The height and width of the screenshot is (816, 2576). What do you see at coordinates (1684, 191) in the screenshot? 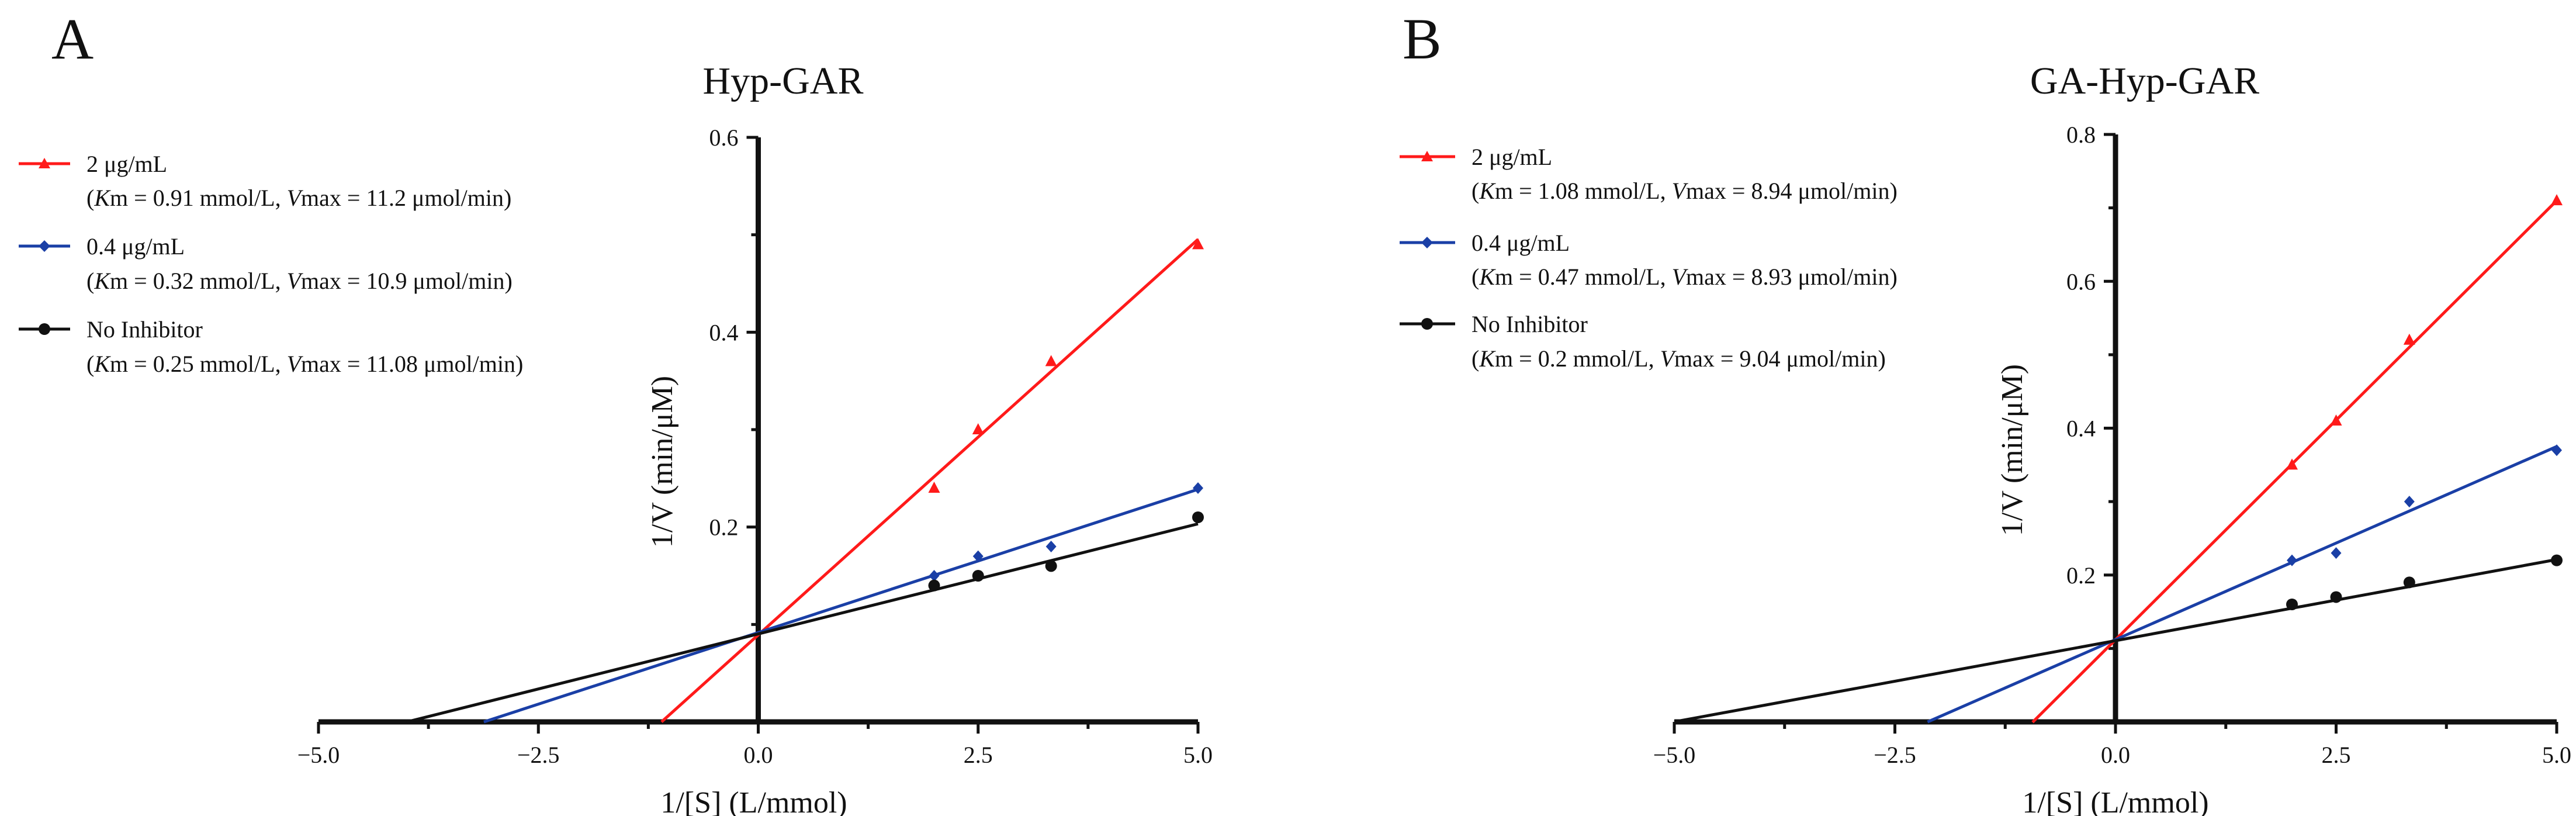
I see `legend-kinetics: (Km = 1.08 mmol/L, Vmax = 8.94 μmol/min)` at bounding box center [1684, 191].